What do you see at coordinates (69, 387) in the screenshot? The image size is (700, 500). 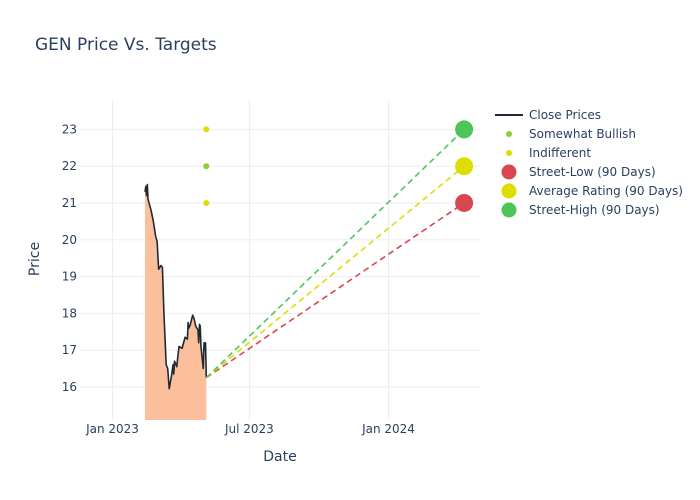 I see `y-tick-label: 16` at bounding box center [69, 387].